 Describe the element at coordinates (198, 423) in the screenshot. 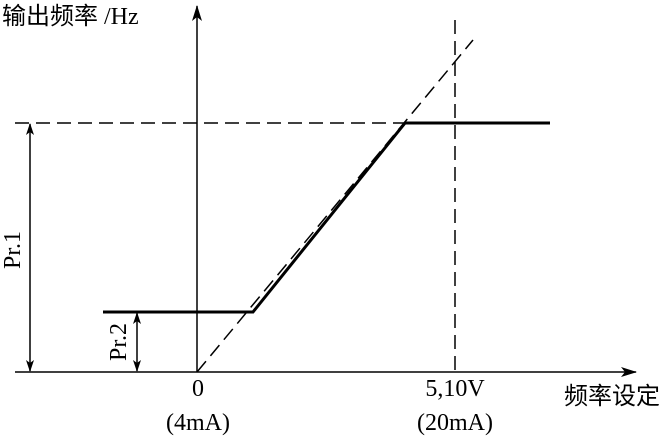

I see `tick-sublabel: (4mA)` at that location.